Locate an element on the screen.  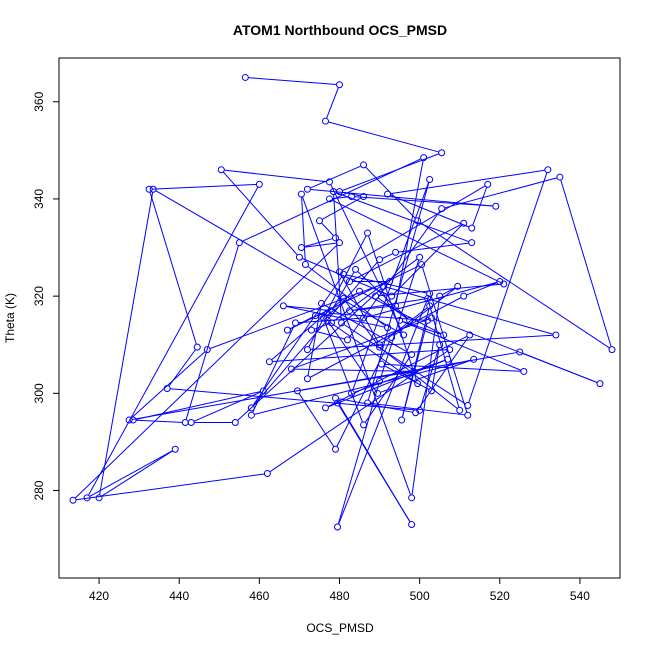
y-tick-label: 280 is located at coordinates (39, 490).